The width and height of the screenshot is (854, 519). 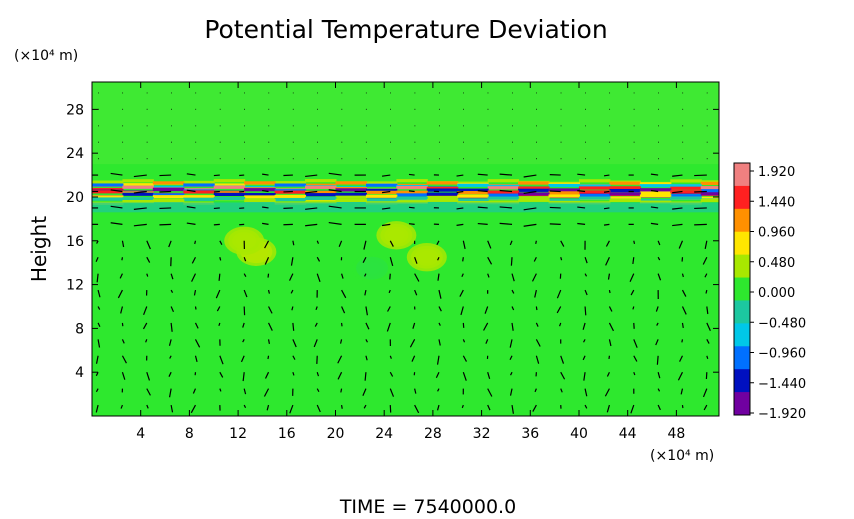 What do you see at coordinates (372, 268) in the screenshot?
I see `anomaly-patch` at bounding box center [372, 268].